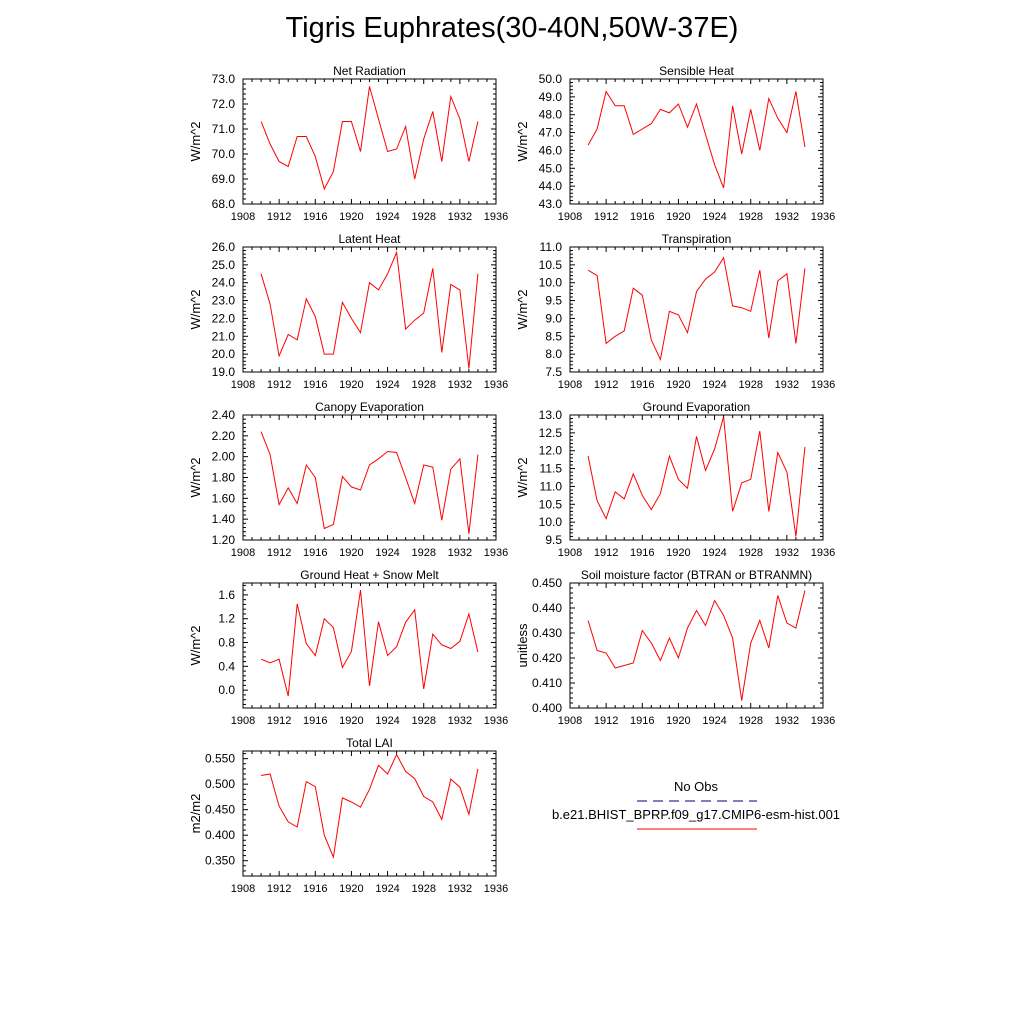 Image resolution: width=1024 pixels, height=1024 pixels. Describe the element at coordinates (553, 318) in the screenshot. I see `y-tick-label: 9.0` at that location.